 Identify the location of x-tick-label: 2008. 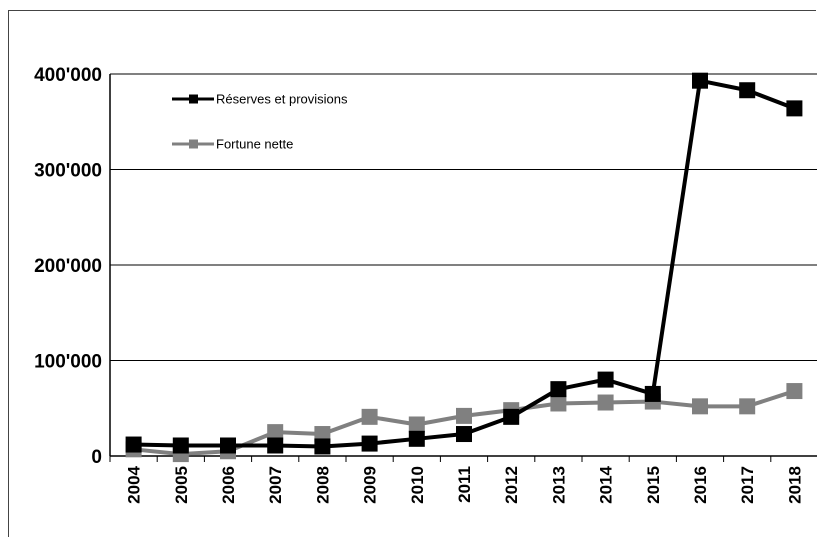
(322, 485).